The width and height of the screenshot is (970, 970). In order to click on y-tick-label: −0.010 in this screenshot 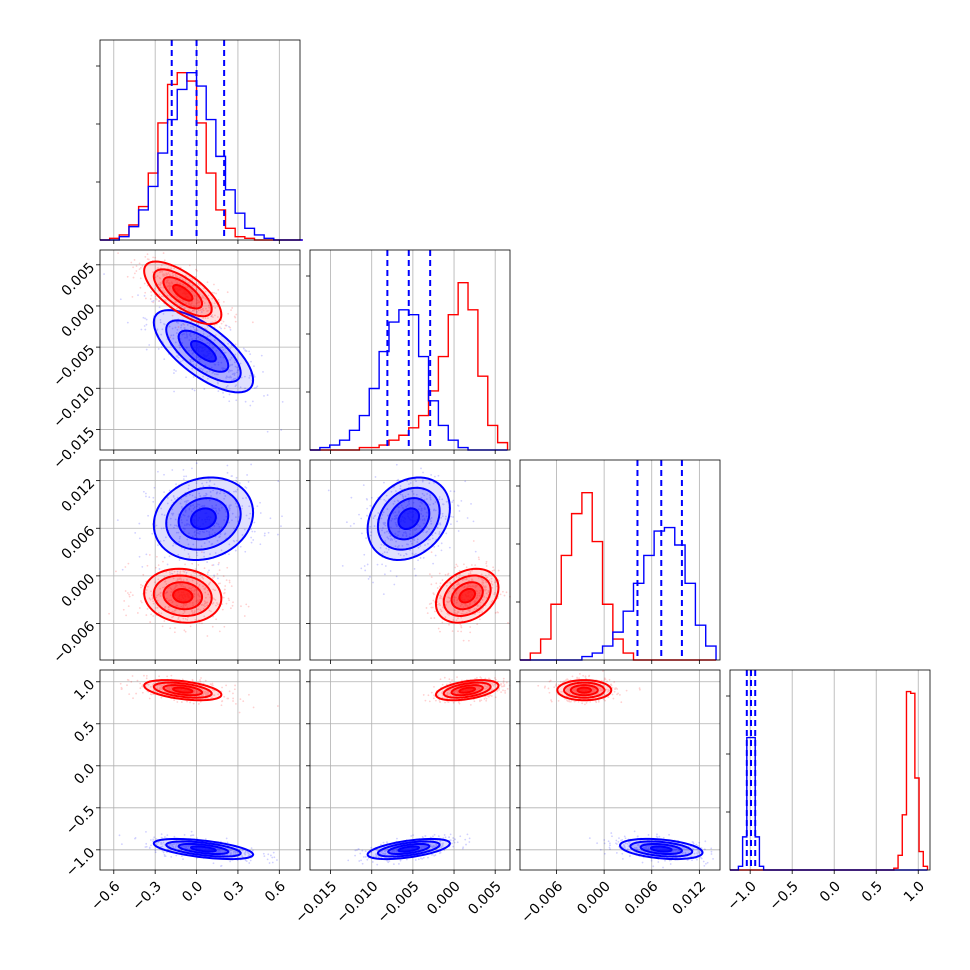, I will do `click(74, 407)`.